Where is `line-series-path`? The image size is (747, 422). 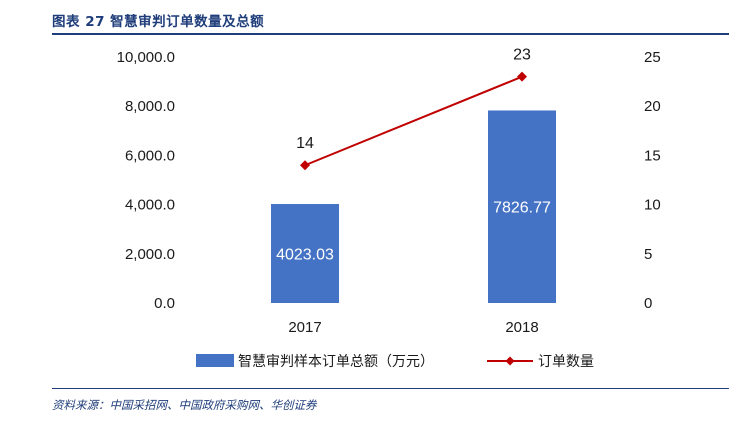 line-series-path is located at coordinates (413, 121).